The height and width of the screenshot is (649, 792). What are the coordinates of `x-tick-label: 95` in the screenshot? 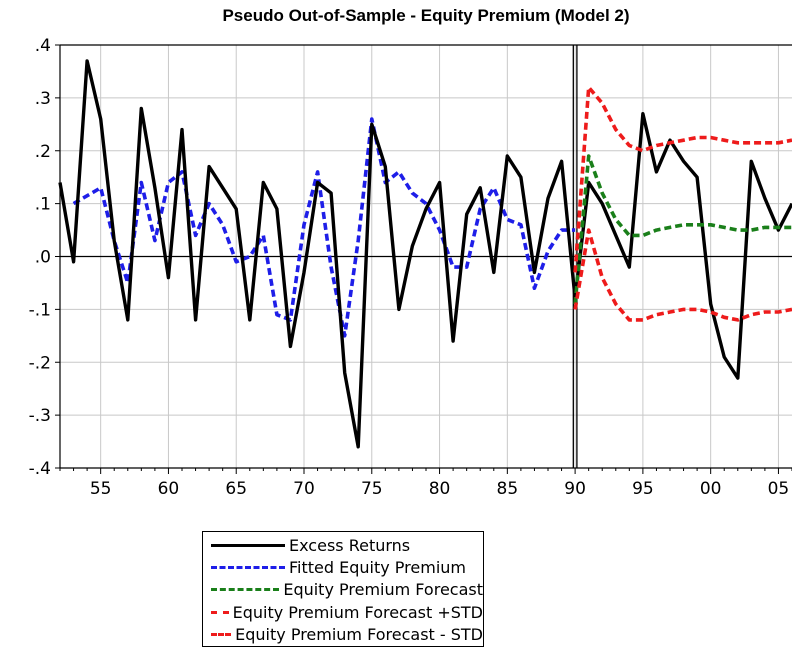 It's located at (643, 489).